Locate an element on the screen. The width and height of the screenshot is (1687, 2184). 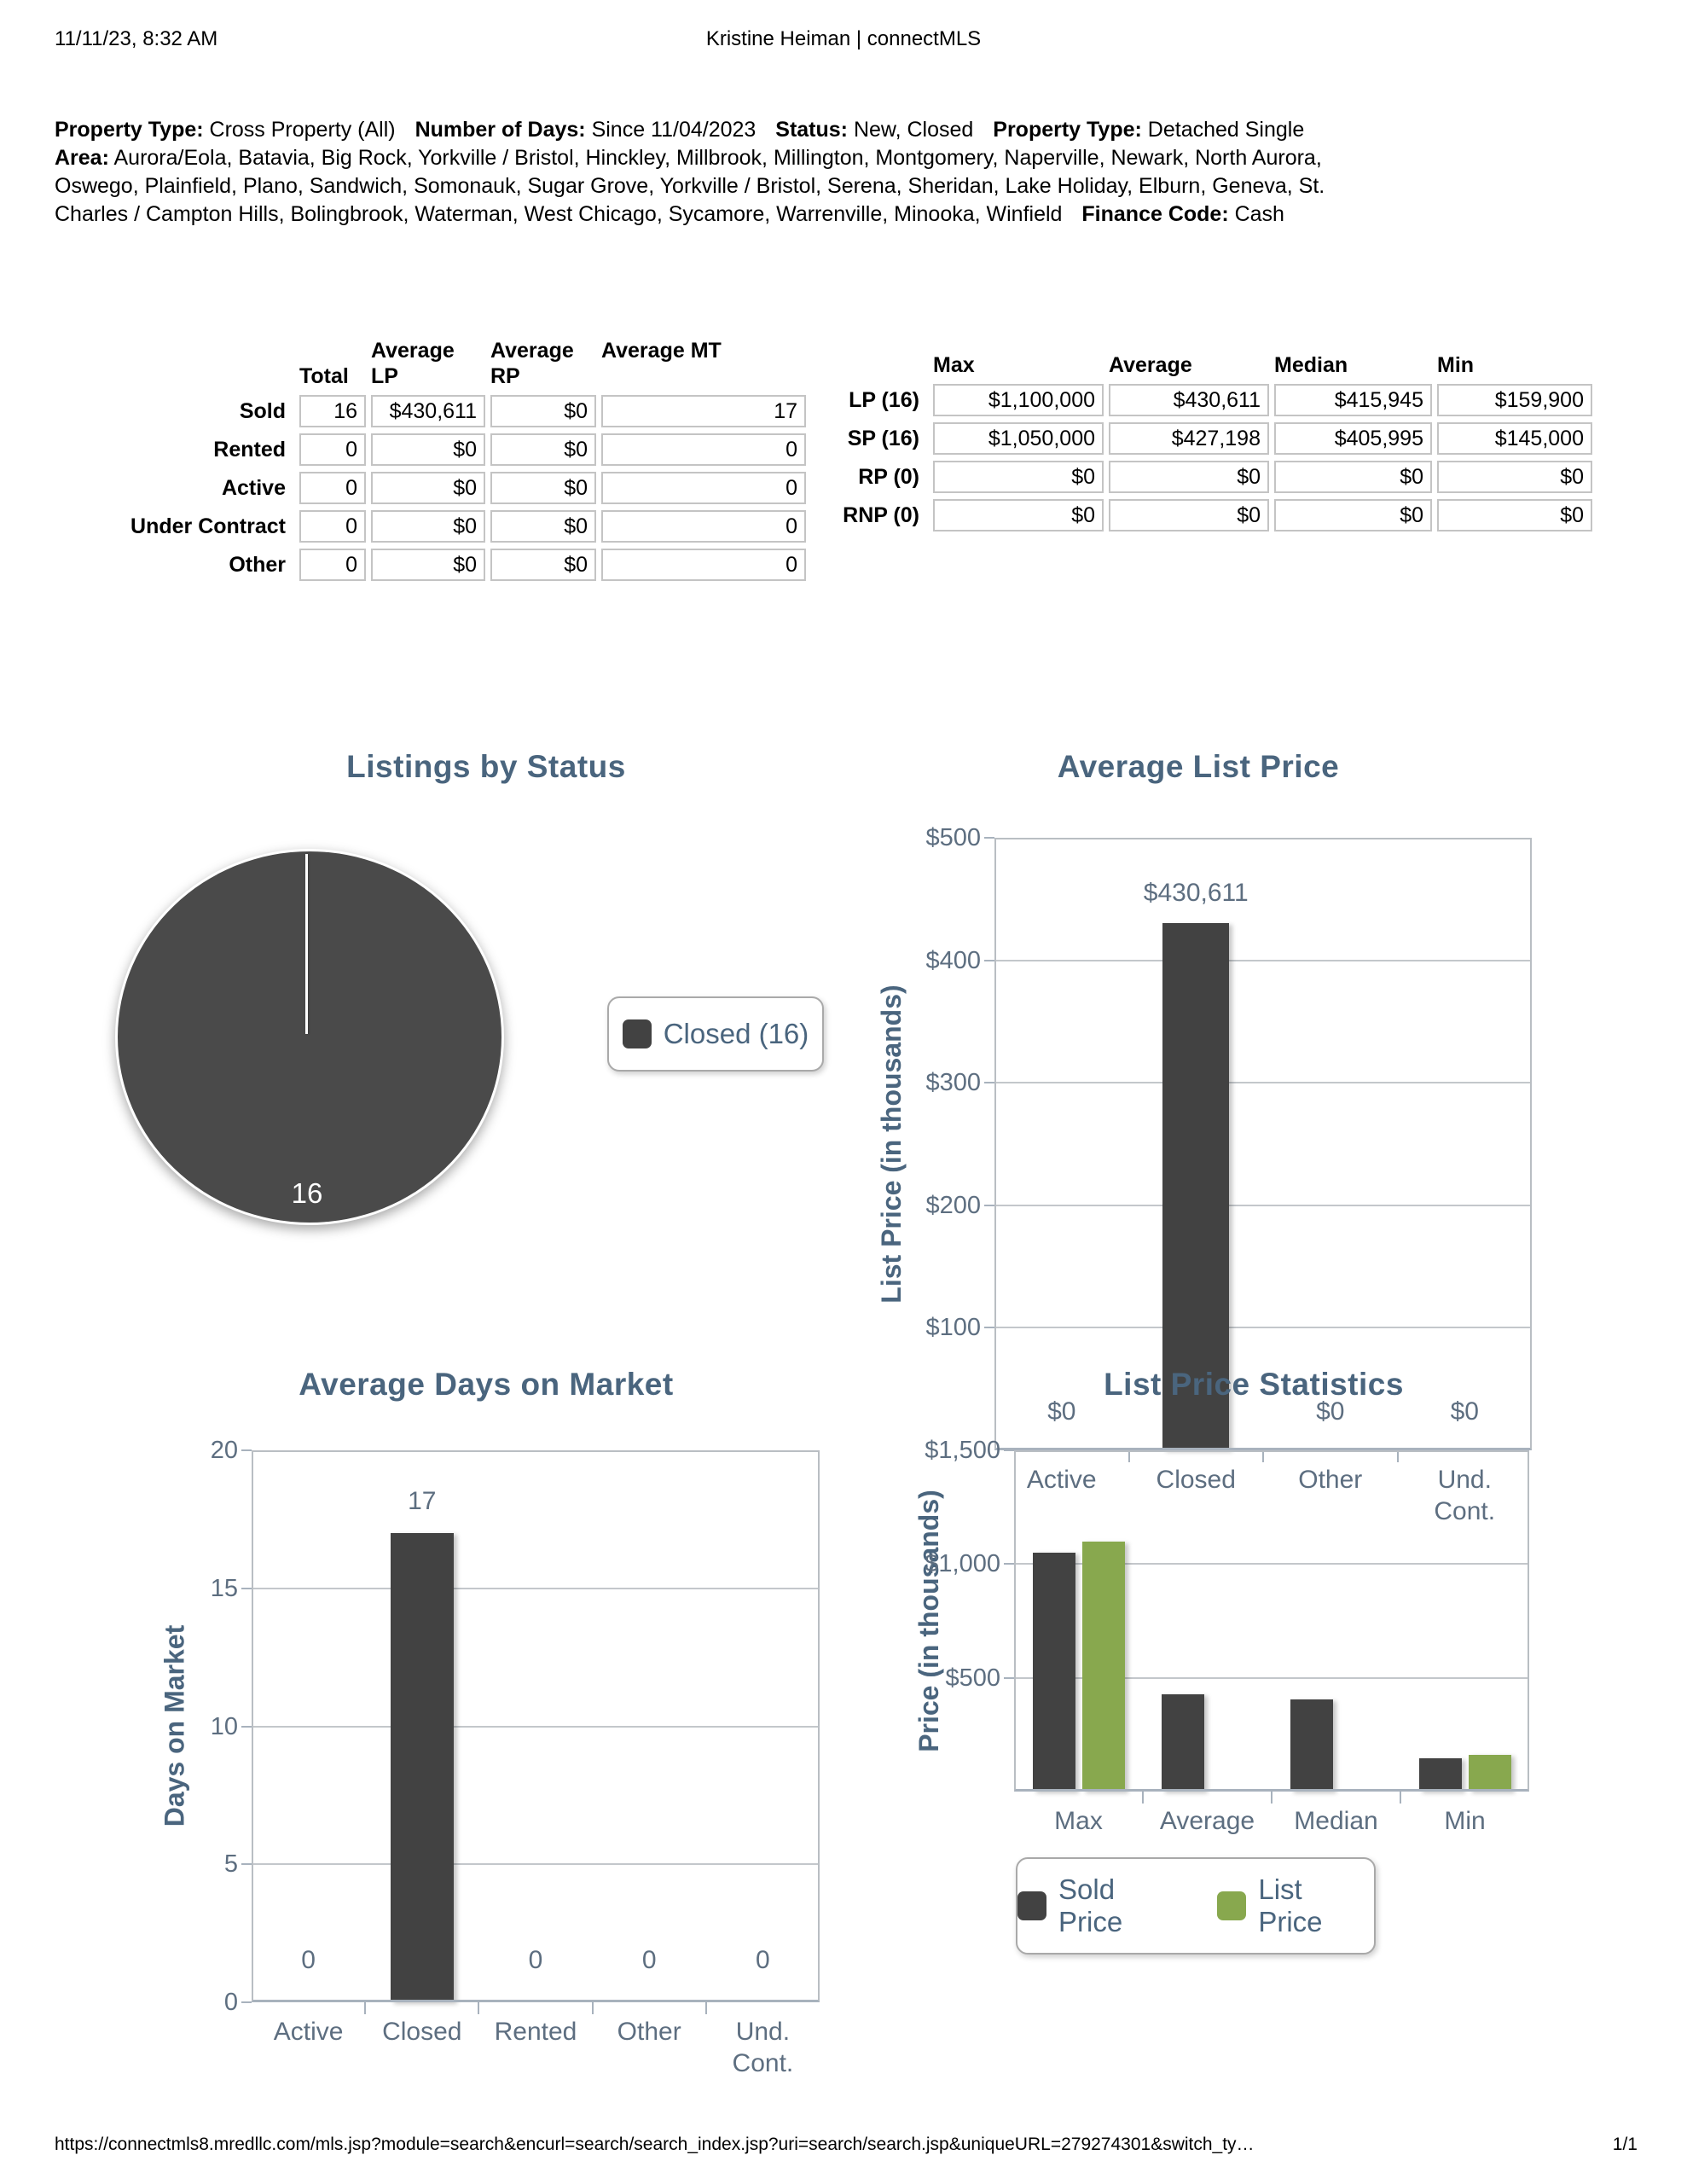
x-category-label: Min is located at coordinates (1465, 1821).